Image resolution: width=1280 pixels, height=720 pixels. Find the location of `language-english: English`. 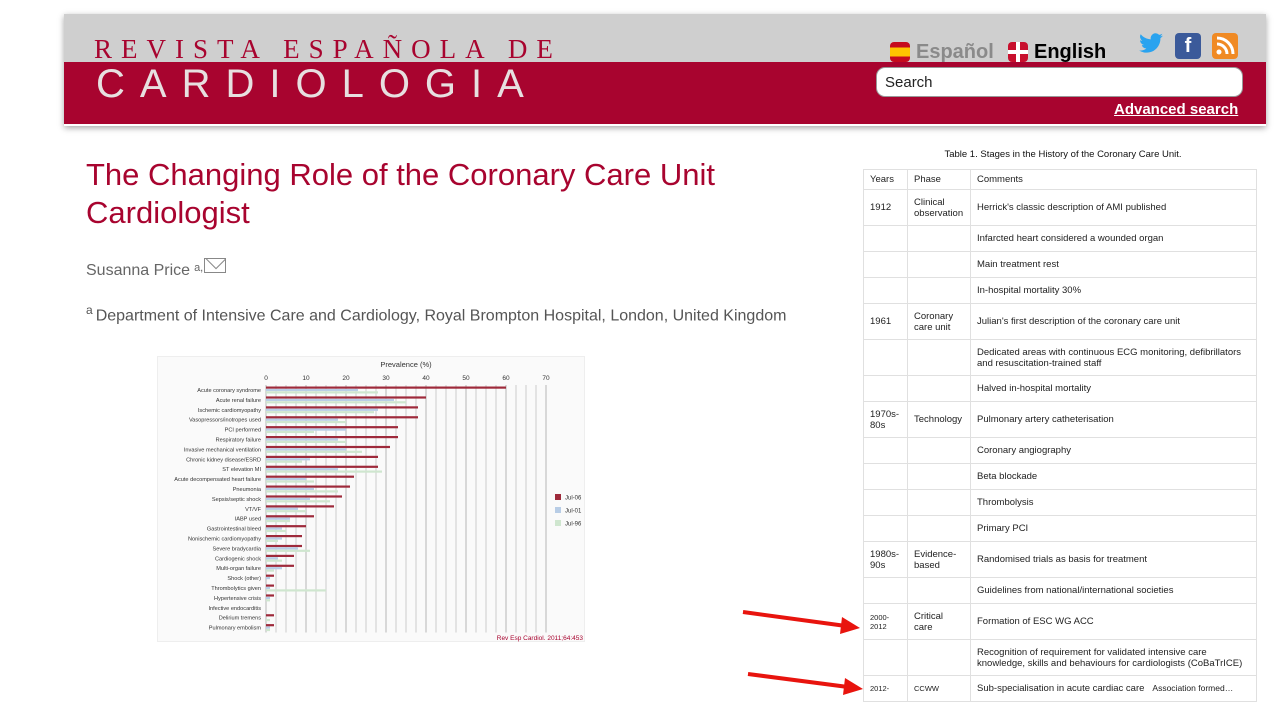

language-english: English is located at coordinates (1057, 52).